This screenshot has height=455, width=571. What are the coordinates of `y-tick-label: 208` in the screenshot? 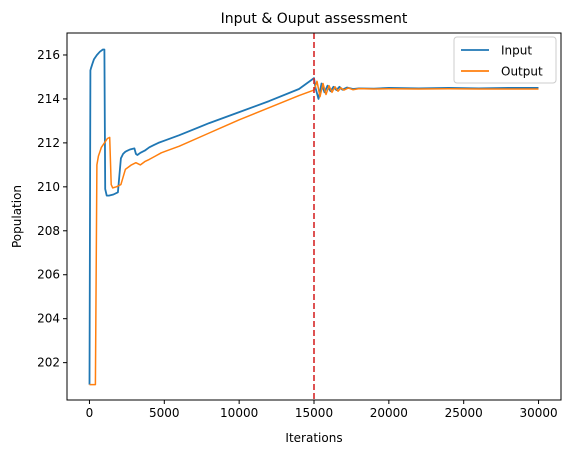 It's located at (48, 231).